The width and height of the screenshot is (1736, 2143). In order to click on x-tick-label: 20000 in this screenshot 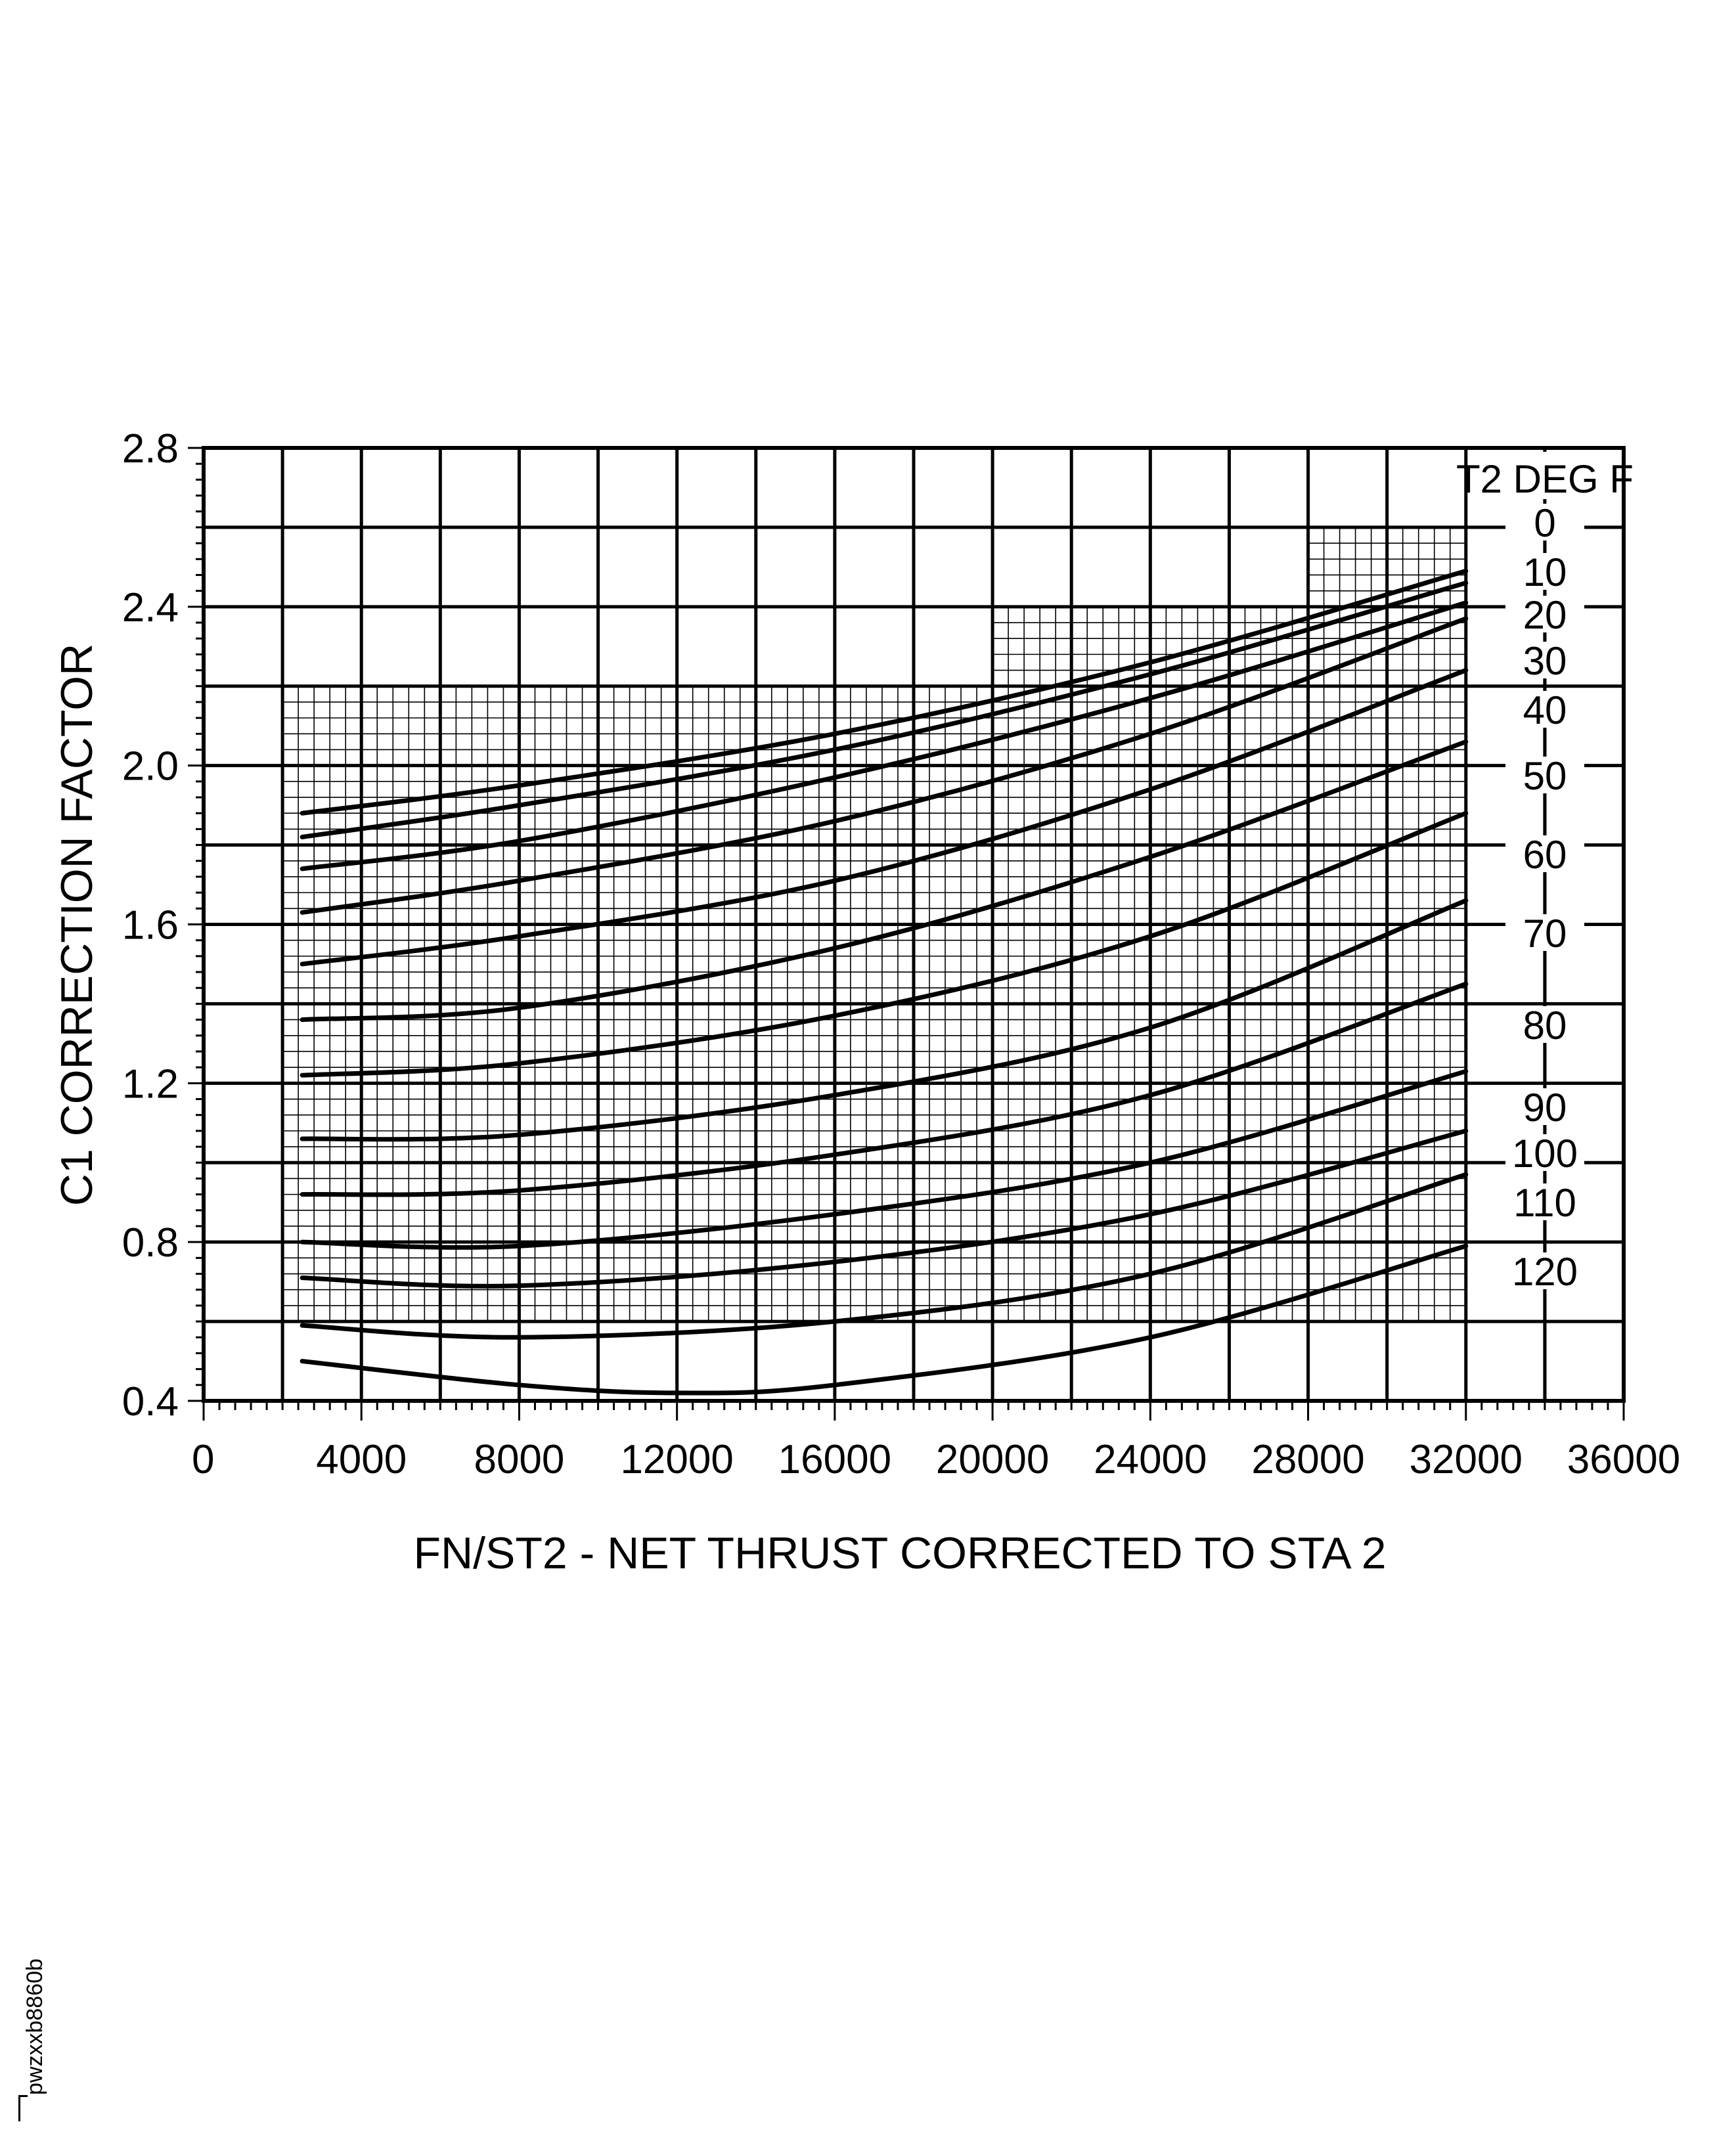, I will do `click(992, 1459)`.